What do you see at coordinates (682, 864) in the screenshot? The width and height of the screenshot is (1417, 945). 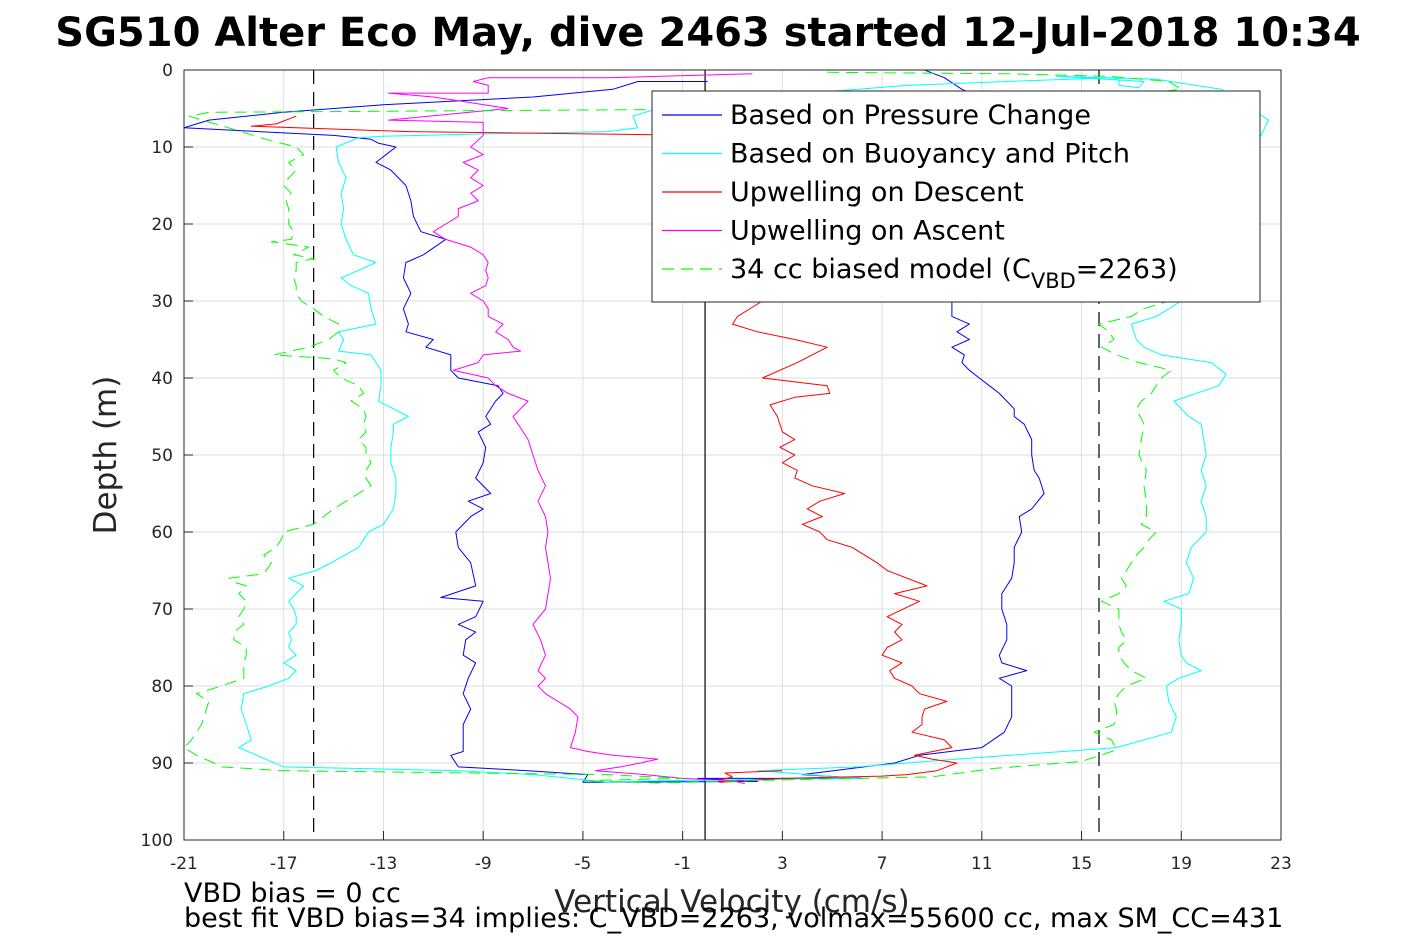 I see `x-tick-label: -1` at bounding box center [682, 864].